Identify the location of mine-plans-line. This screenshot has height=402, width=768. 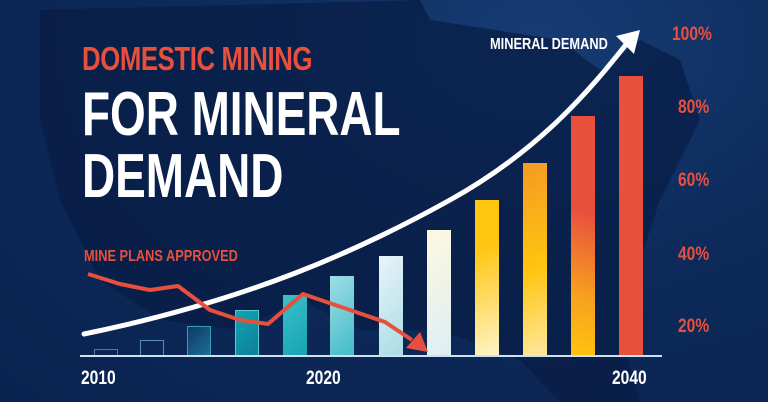
(250, 307).